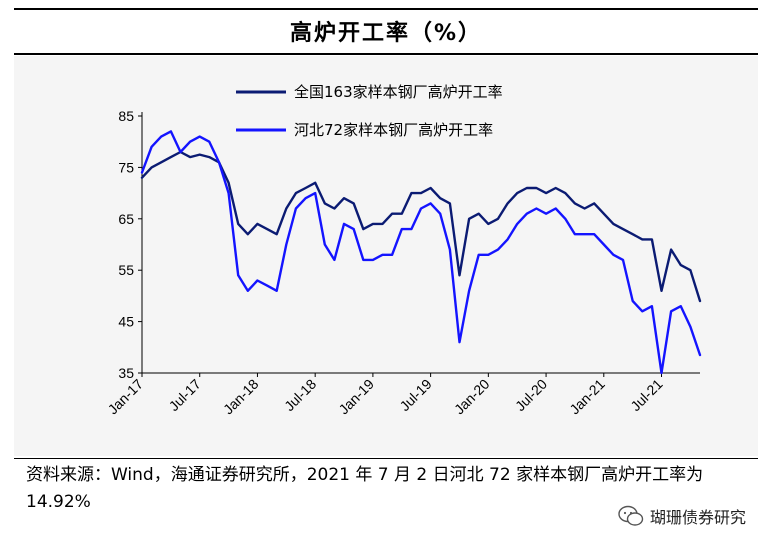 The height and width of the screenshot is (546, 768). What do you see at coordinates (398, 92) in the screenshot?
I see `legend-label-national: 全国163家样本钢厂高炉开工率` at bounding box center [398, 92].